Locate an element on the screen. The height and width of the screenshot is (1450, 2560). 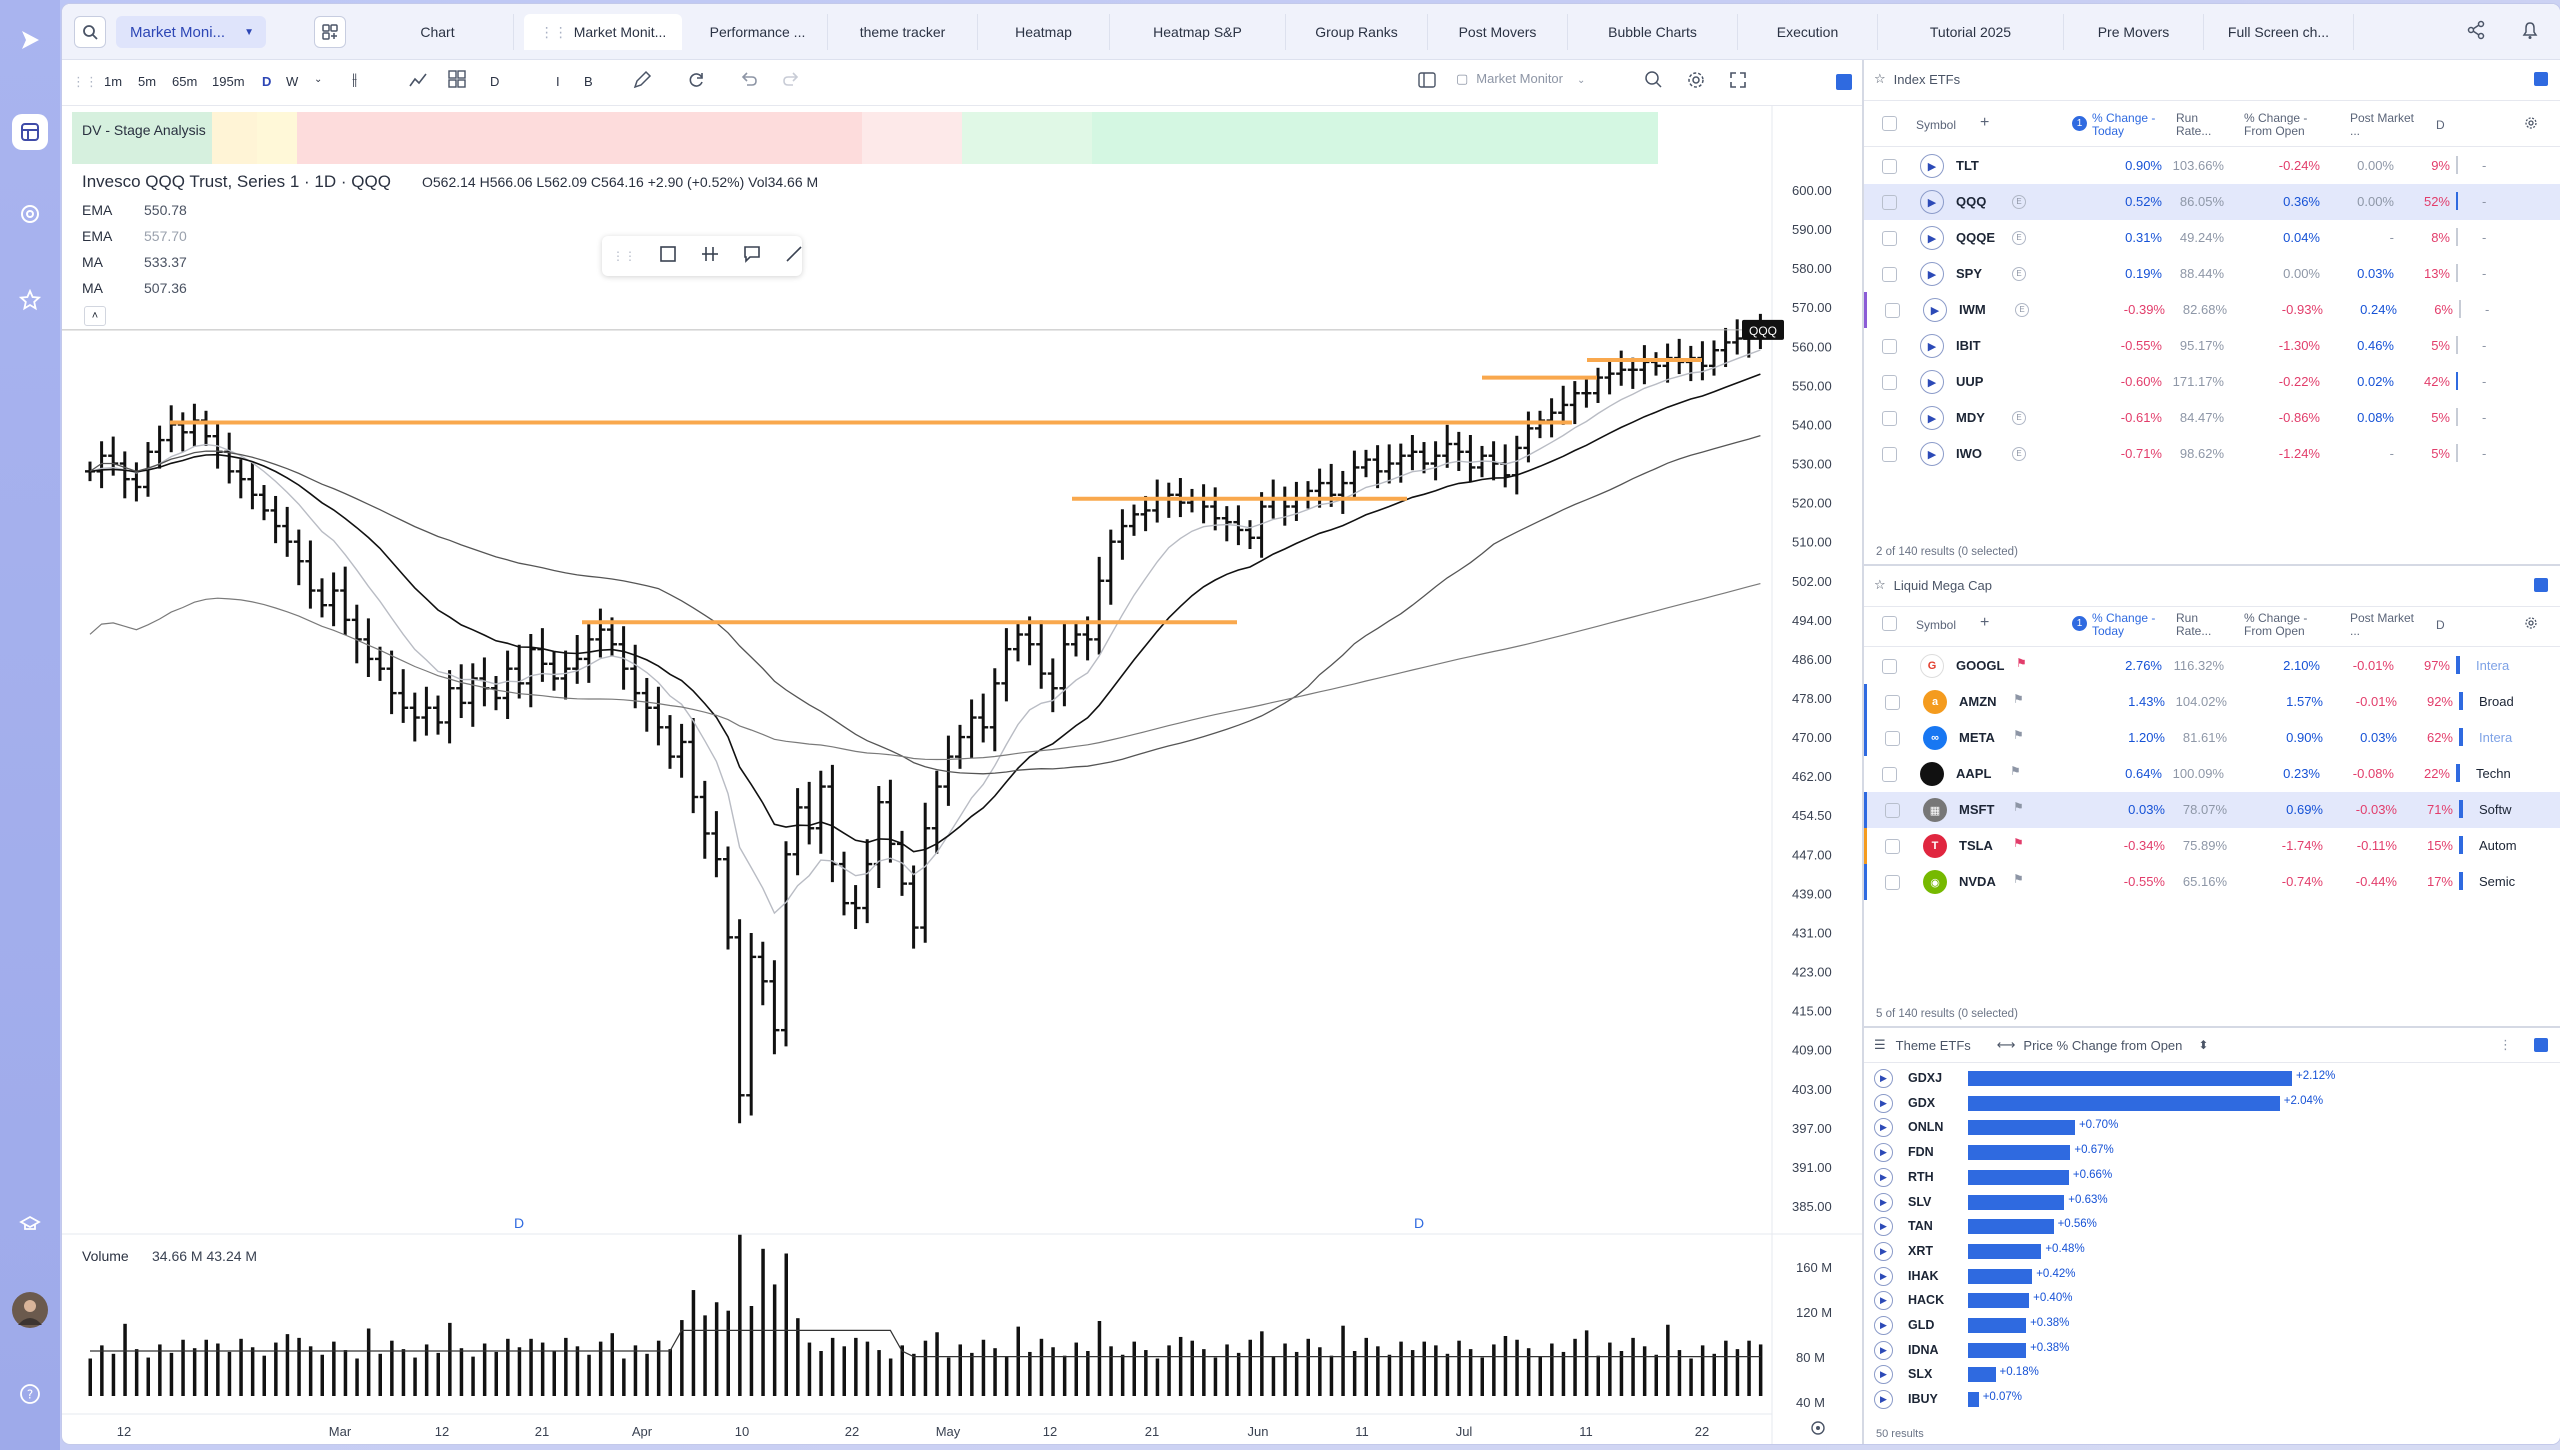
candle-type-icon: ⫲ is located at coordinates (355, 79).